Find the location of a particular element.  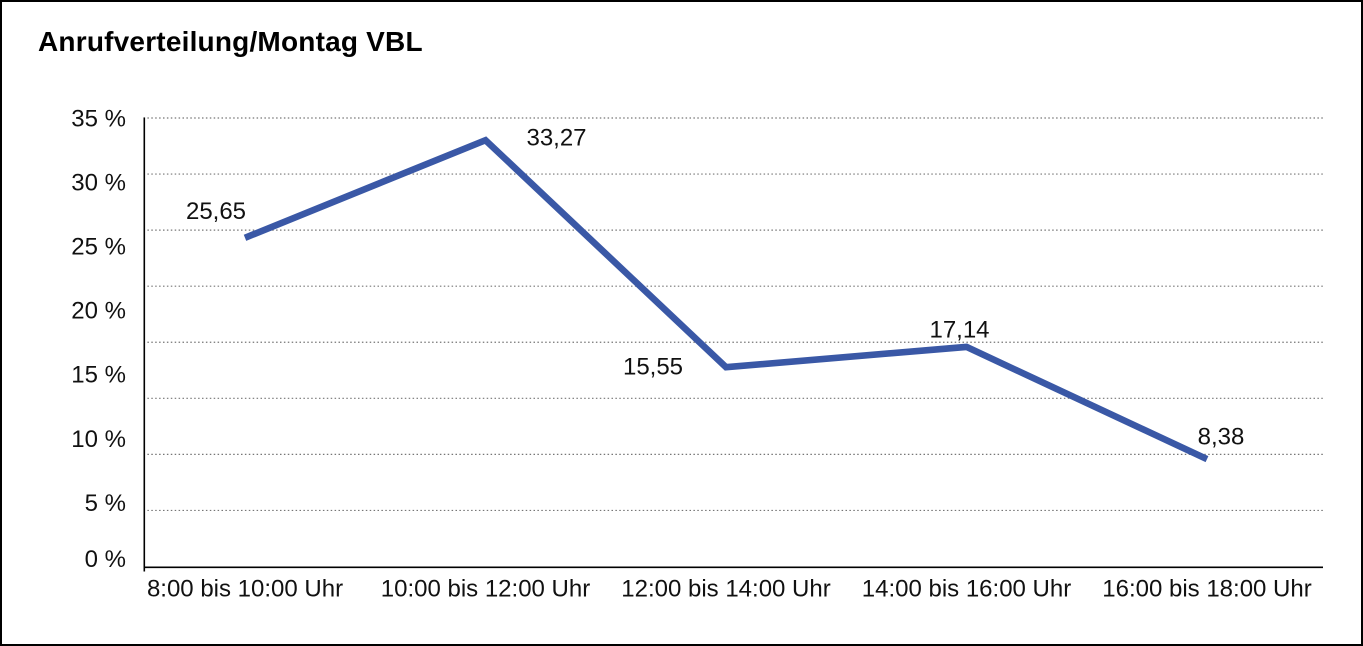

x-tick-label: 12:00 bis 14:00 Uhr is located at coordinates (725, 588).